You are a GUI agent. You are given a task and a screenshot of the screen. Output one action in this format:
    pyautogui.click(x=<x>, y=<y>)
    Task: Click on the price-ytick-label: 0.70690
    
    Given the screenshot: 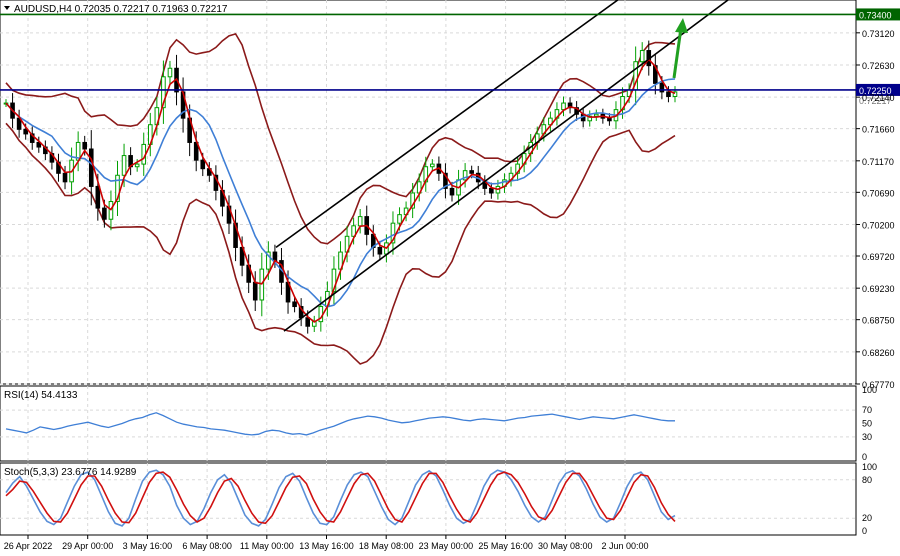 What is the action you would take?
    pyautogui.click(x=878, y=193)
    